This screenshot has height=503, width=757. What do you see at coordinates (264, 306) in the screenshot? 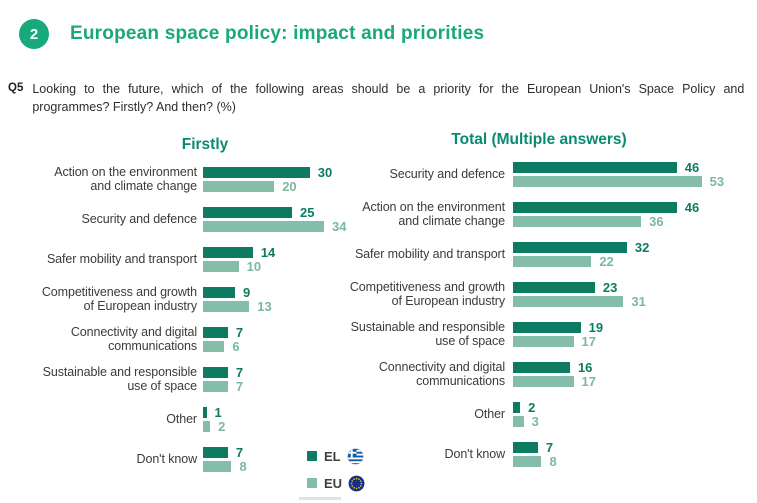
I see `value-label-eu: 13` at bounding box center [264, 306].